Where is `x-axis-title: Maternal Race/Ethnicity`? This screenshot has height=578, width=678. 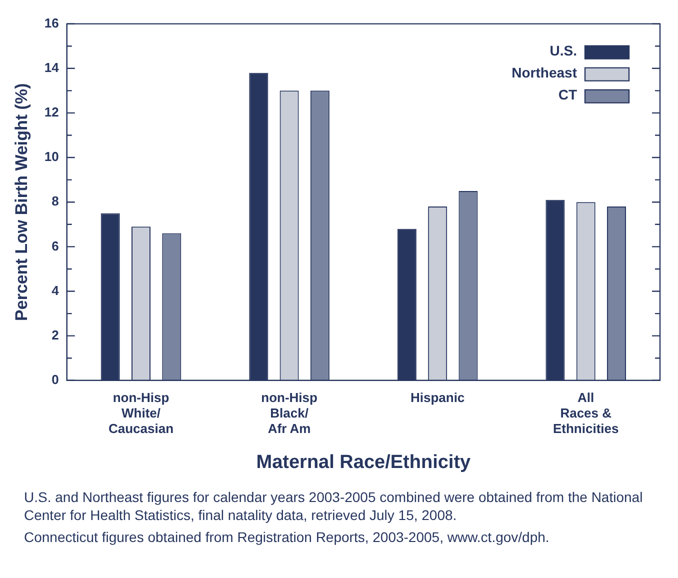 x-axis-title: Maternal Race/Ethnicity is located at coordinates (364, 462).